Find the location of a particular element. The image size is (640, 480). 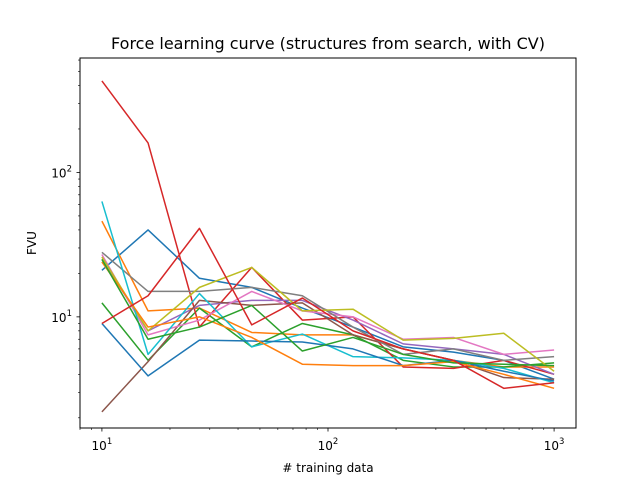

y-tick-label: 10² is located at coordinates (61, 172).